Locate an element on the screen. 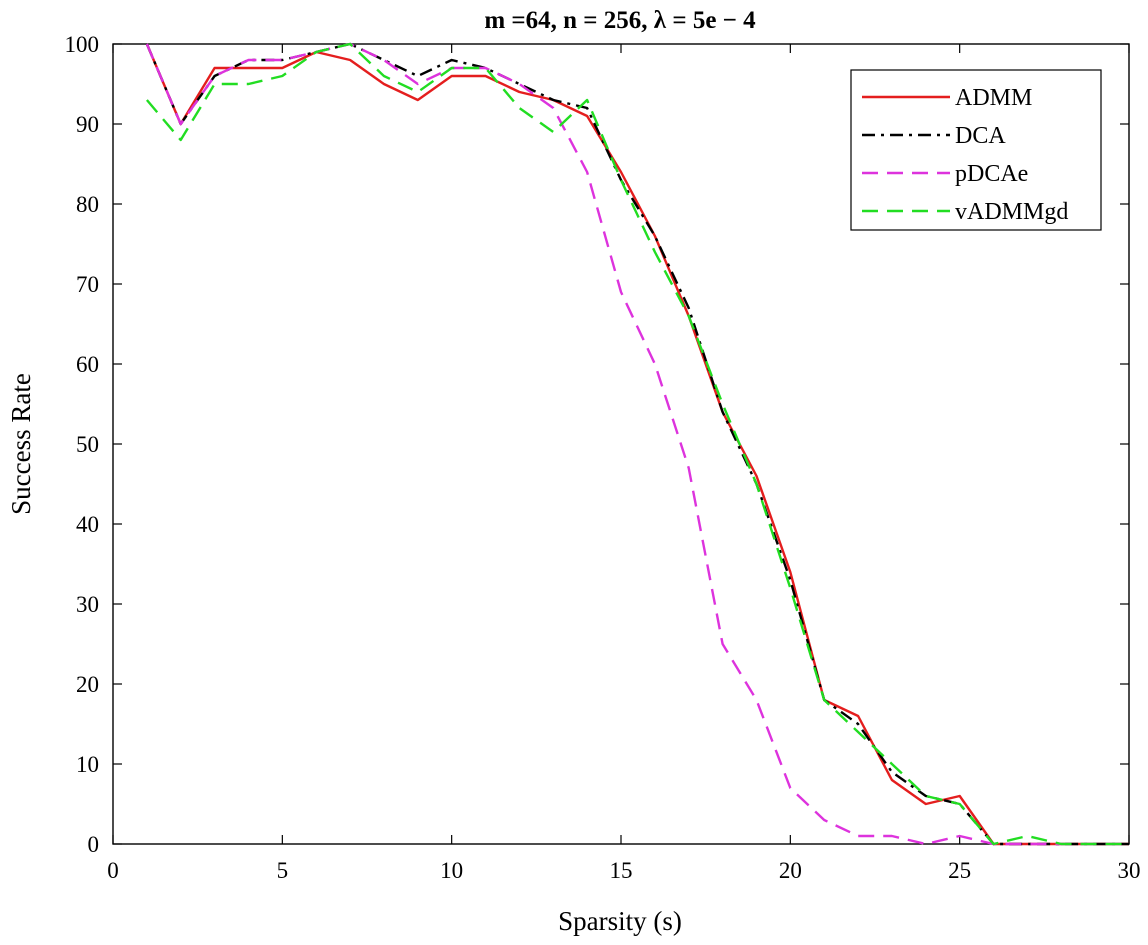 Image resolution: width=1148 pixels, height=945 pixels. y-tick-label: 20 is located at coordinates (87, 684).